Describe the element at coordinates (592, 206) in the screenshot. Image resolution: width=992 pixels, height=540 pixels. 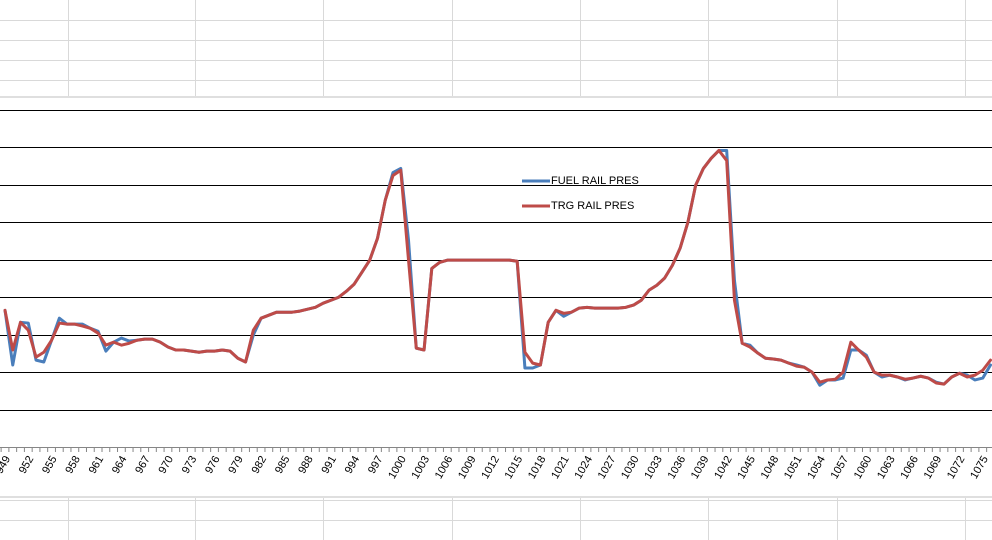
I see `legend-label: TRG RAIL PRES` at that location.